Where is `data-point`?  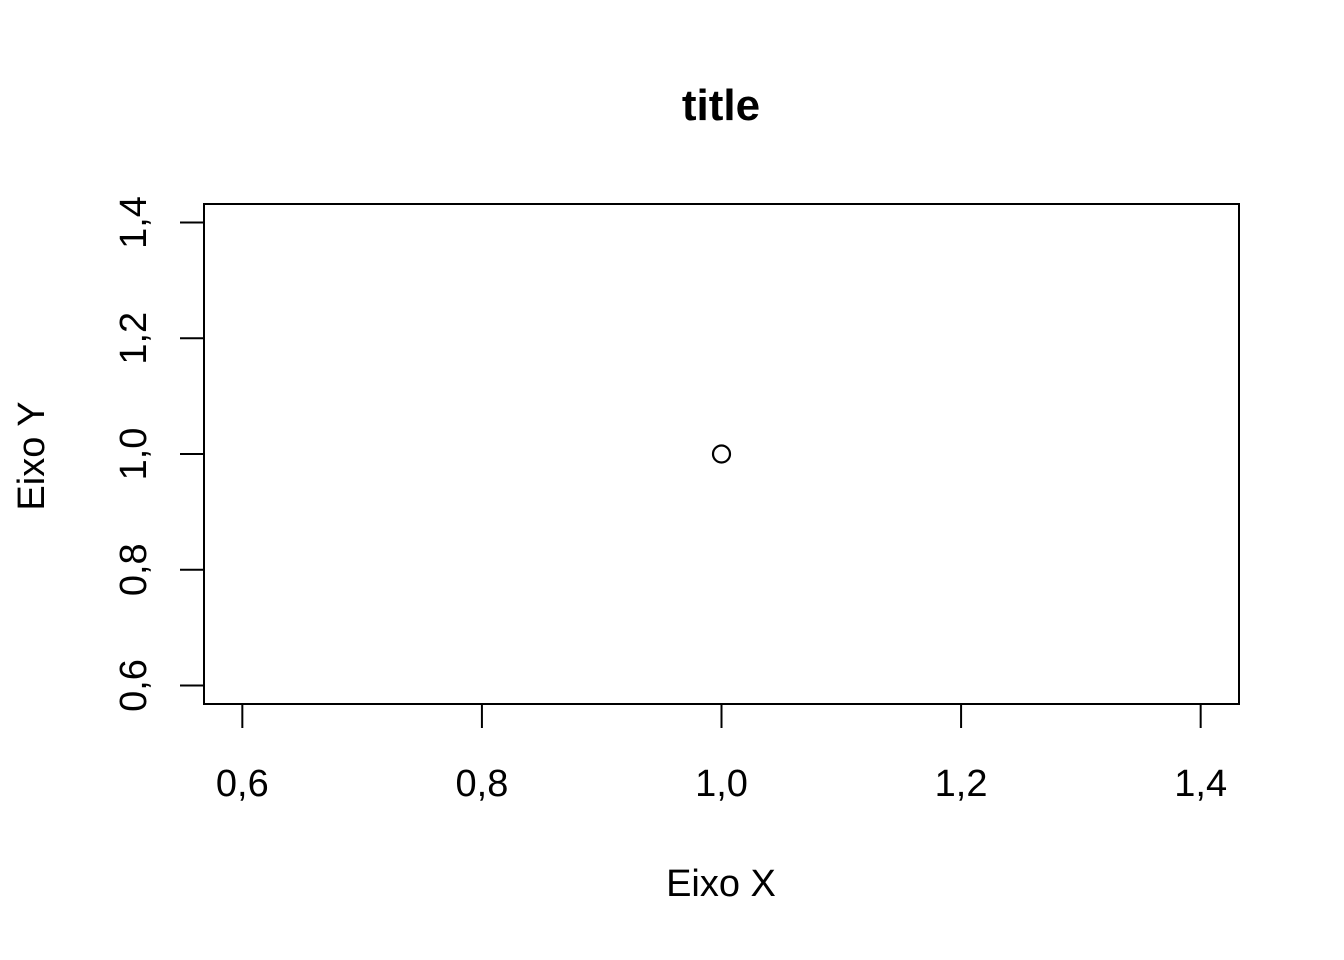
data-point is located at coordinates (721, 454).